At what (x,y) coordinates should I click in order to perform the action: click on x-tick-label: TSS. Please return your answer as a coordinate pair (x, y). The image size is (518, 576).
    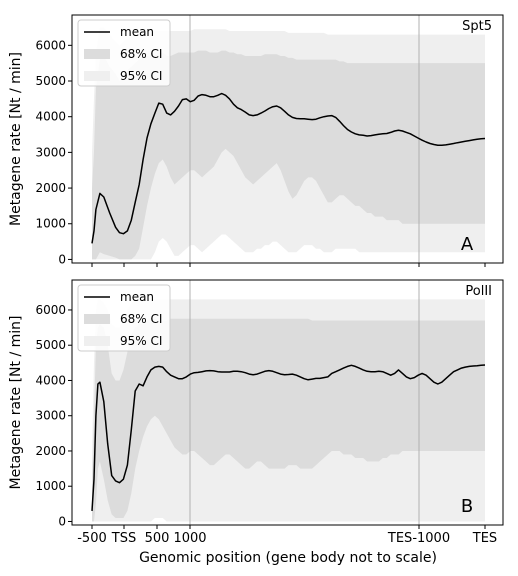
    Looking at the image, I should click on (123, 538).